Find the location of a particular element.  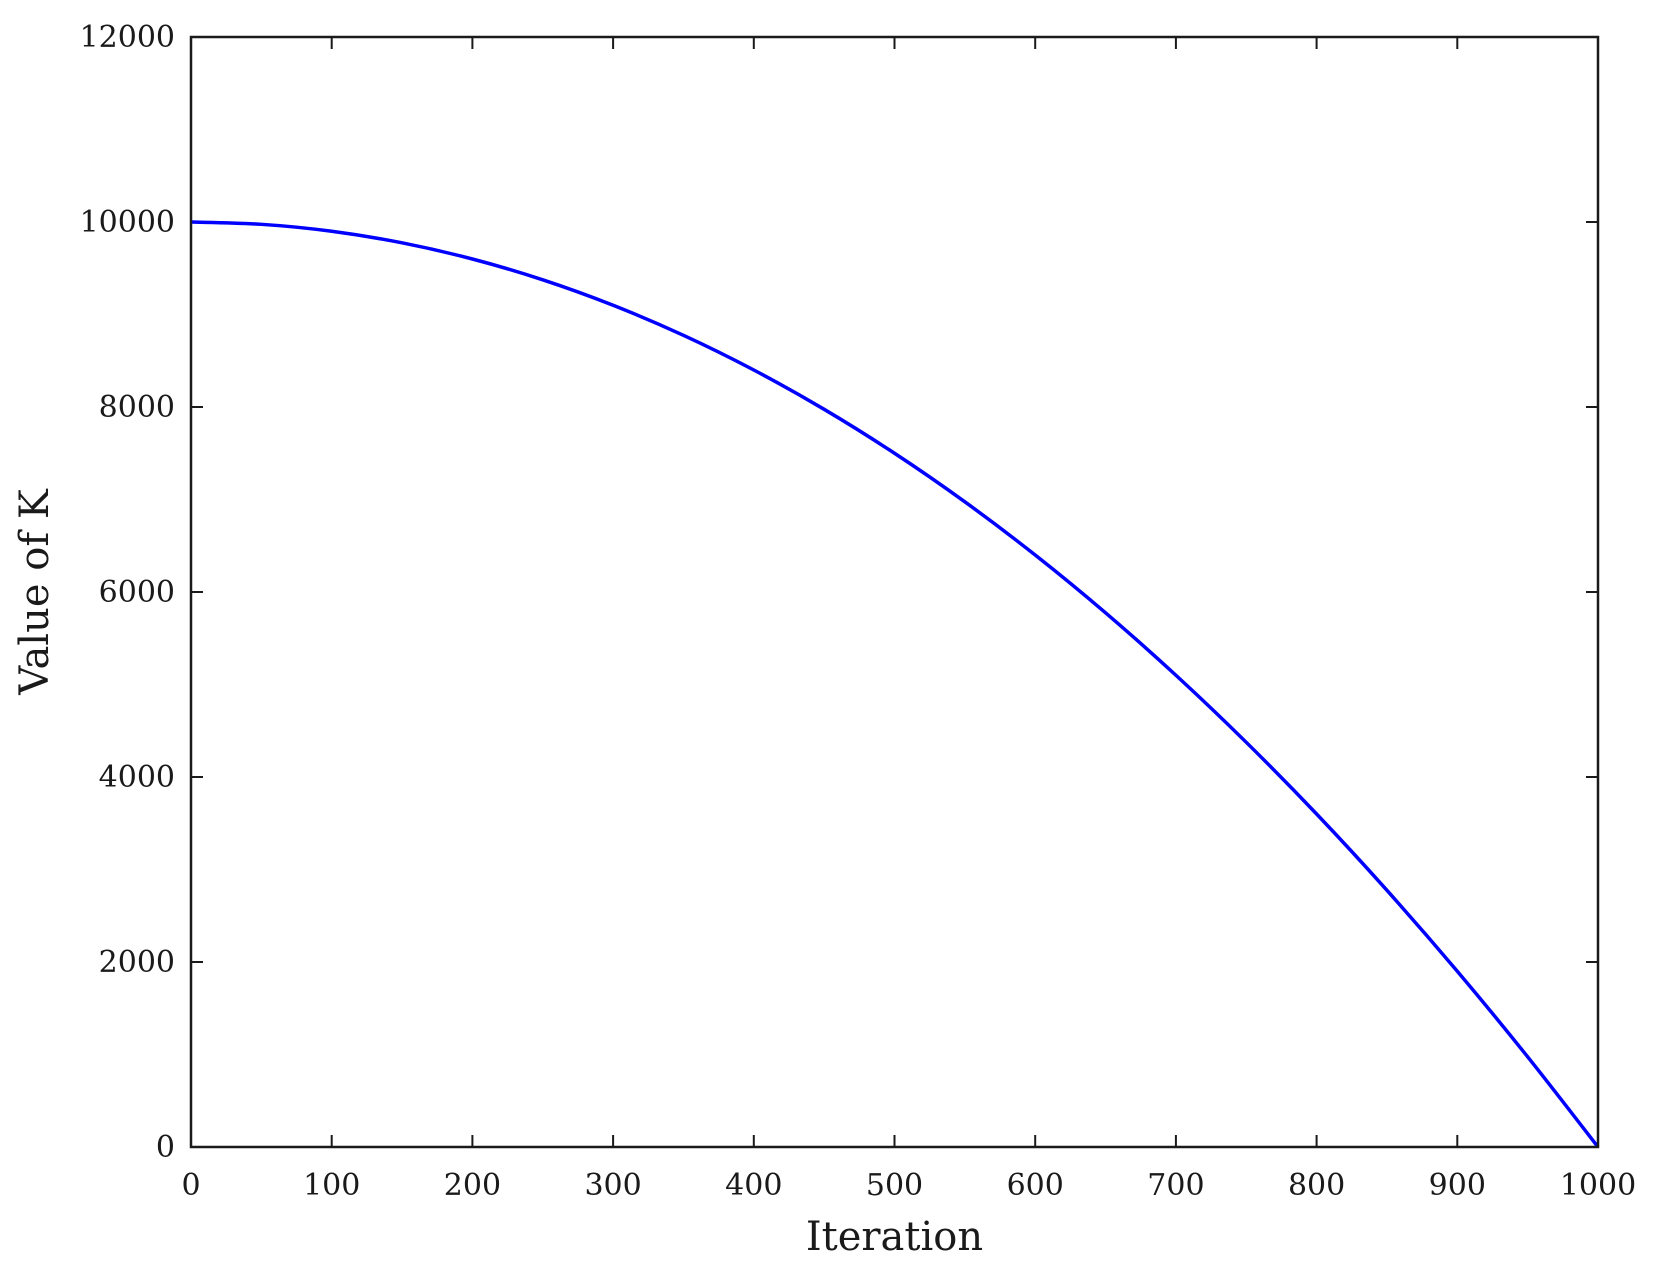

y-axis-label: Value of K is located at coordinates (35, 592).